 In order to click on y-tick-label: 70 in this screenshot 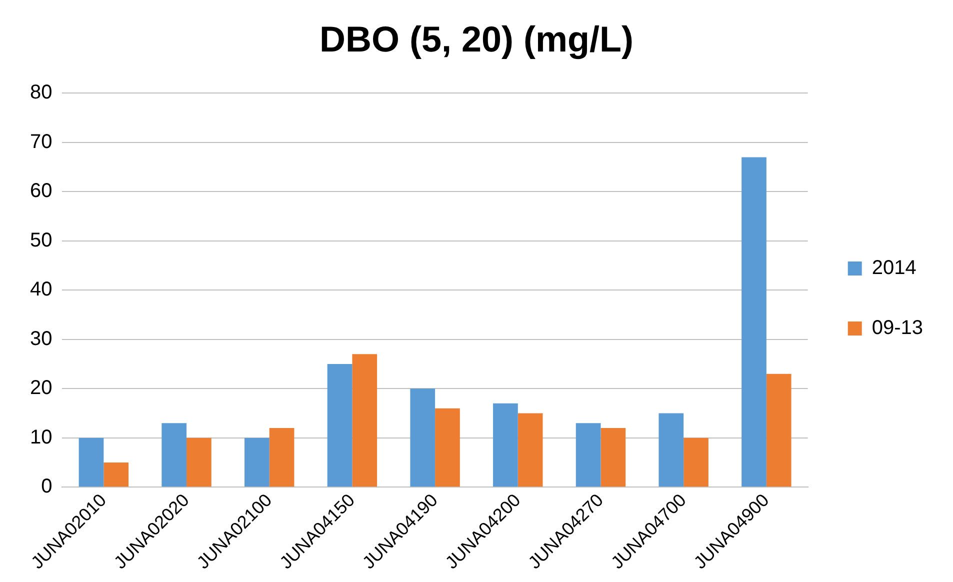, I will do `click(41, 141)`.